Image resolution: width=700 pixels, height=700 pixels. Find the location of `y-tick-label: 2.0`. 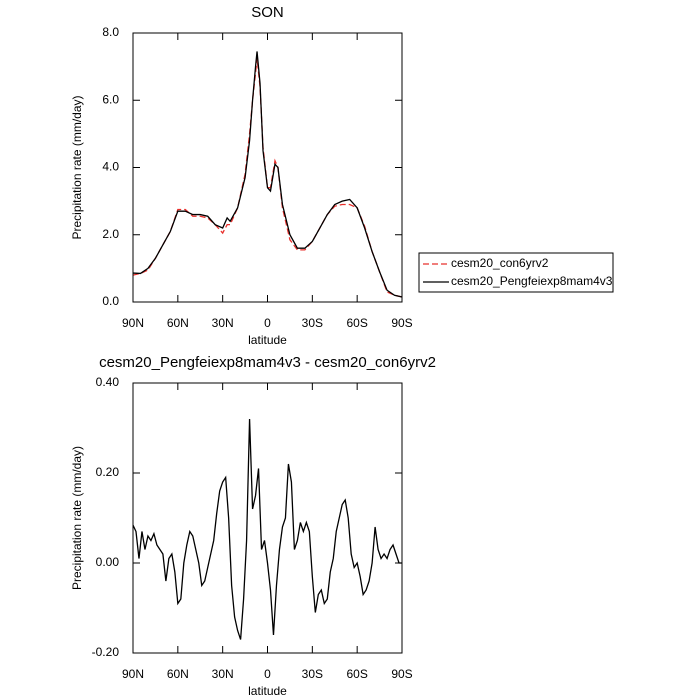

y-tick-label: 2.0 is located at coordinates (110, 234).